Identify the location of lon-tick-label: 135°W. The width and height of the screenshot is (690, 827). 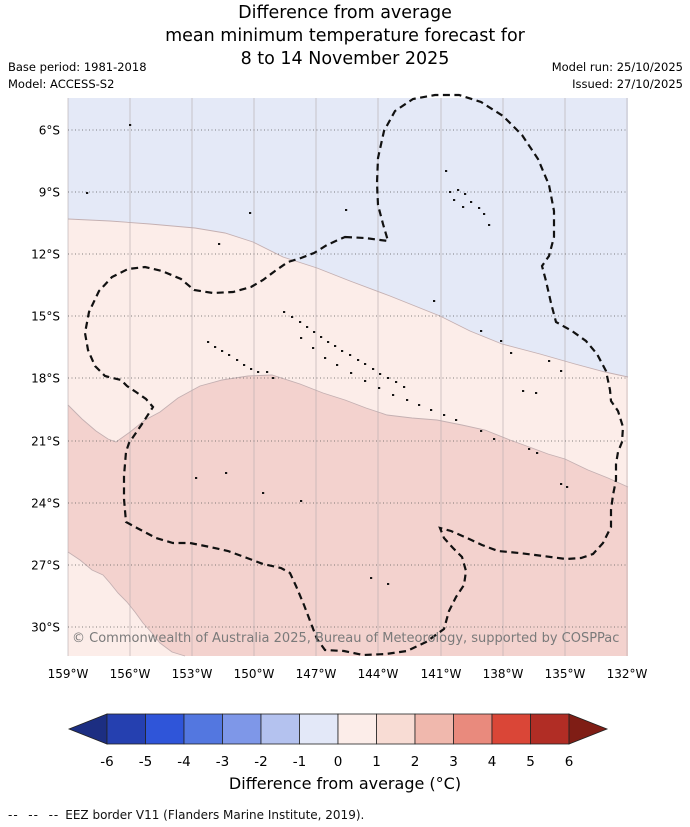
(565, 674).